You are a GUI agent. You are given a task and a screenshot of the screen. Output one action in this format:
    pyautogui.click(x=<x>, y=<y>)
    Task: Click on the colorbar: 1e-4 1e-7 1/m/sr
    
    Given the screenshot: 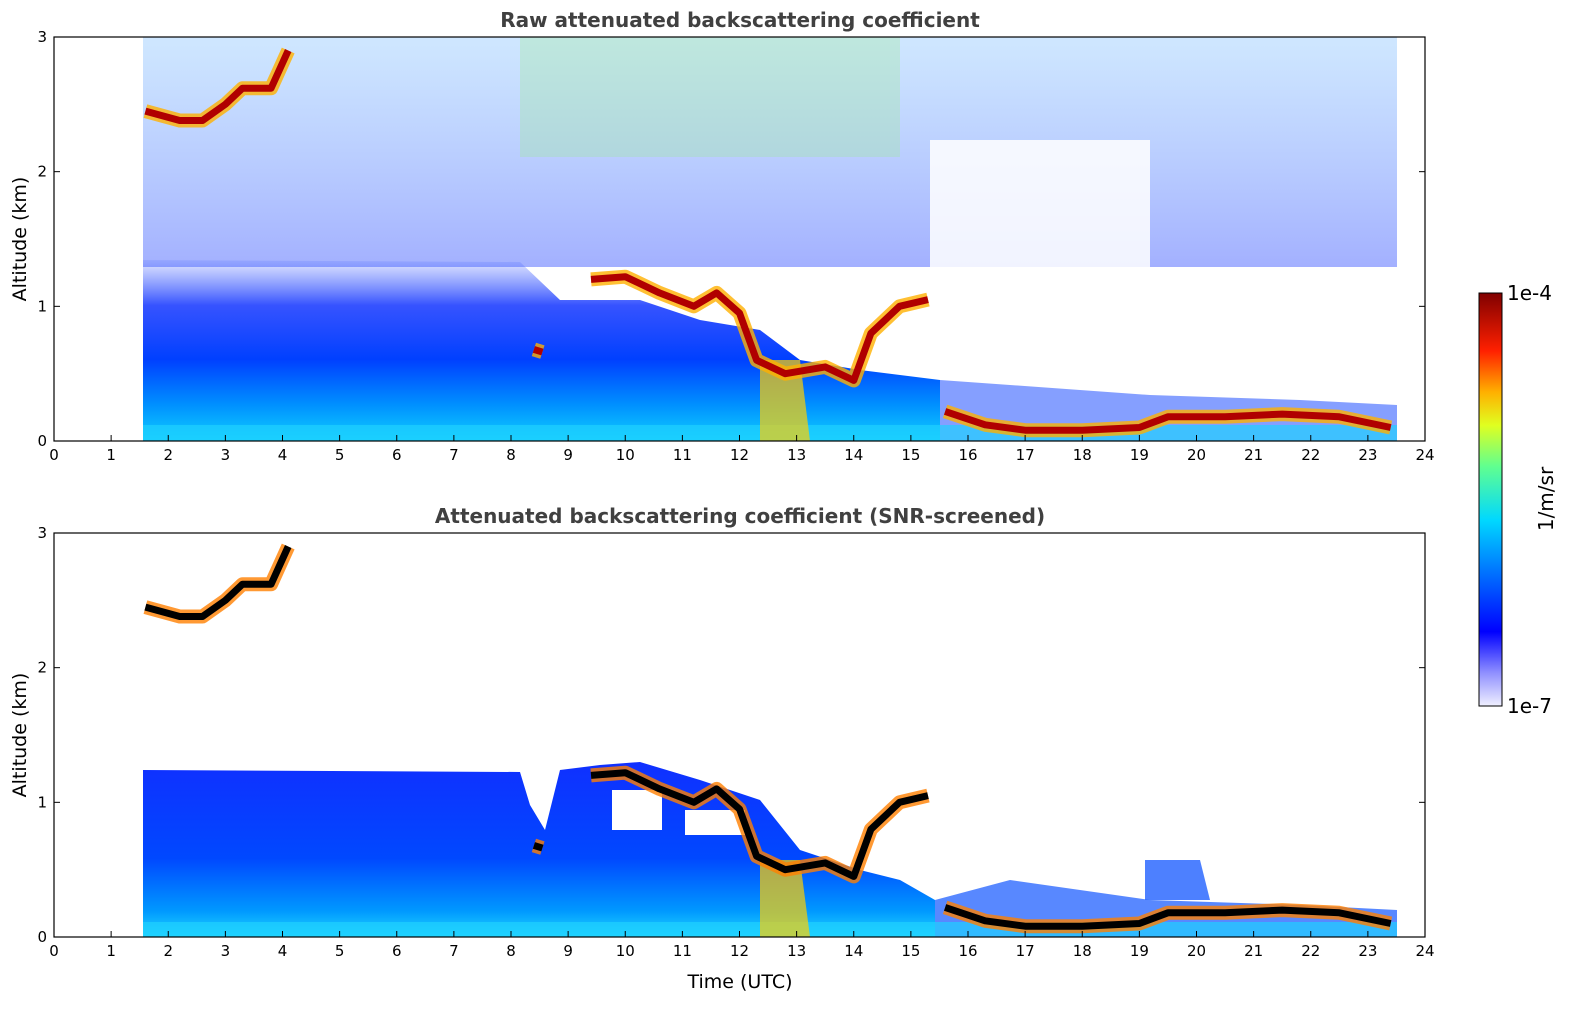 What is the action you would take?
    pyautogui.click(x=1518, y=499)
    